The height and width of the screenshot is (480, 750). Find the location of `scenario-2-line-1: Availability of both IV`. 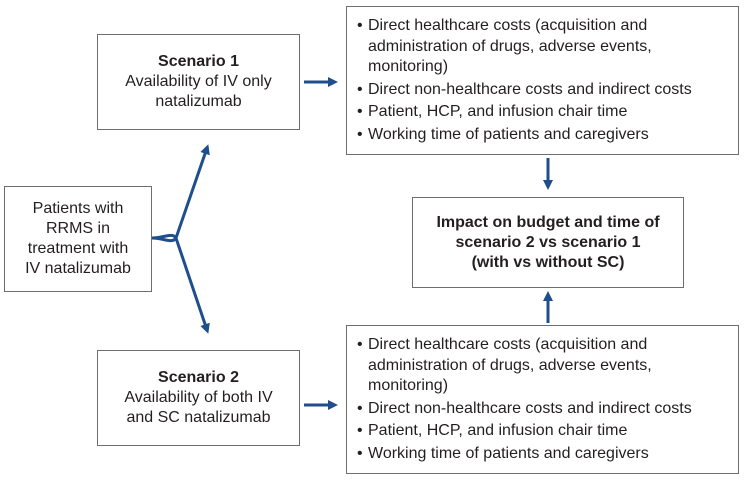

scenario-2-line-1: Availability of both IV is located at coordinates (198, 397).